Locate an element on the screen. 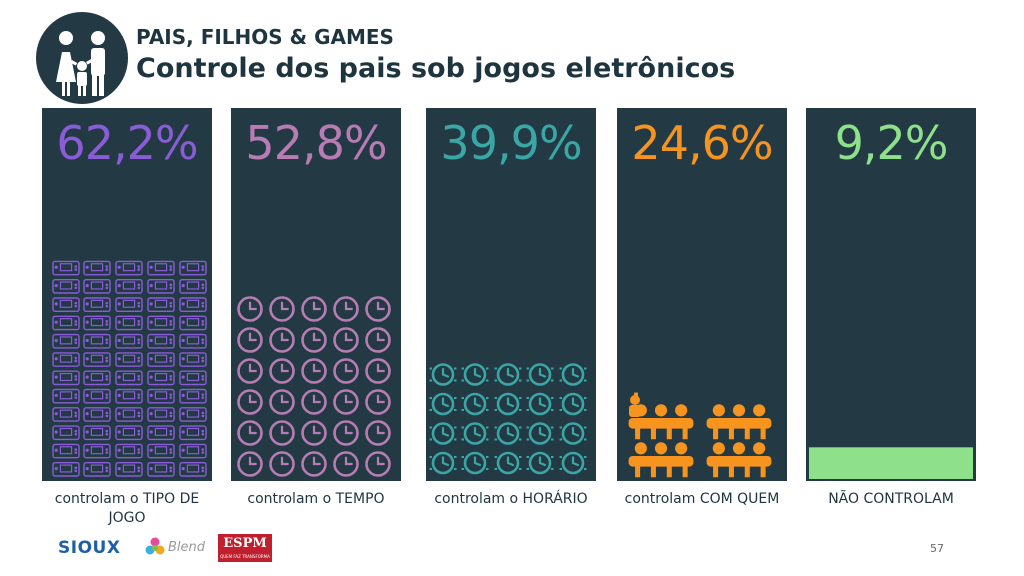  blend-logo-icon is located at coordinates (155, 546).